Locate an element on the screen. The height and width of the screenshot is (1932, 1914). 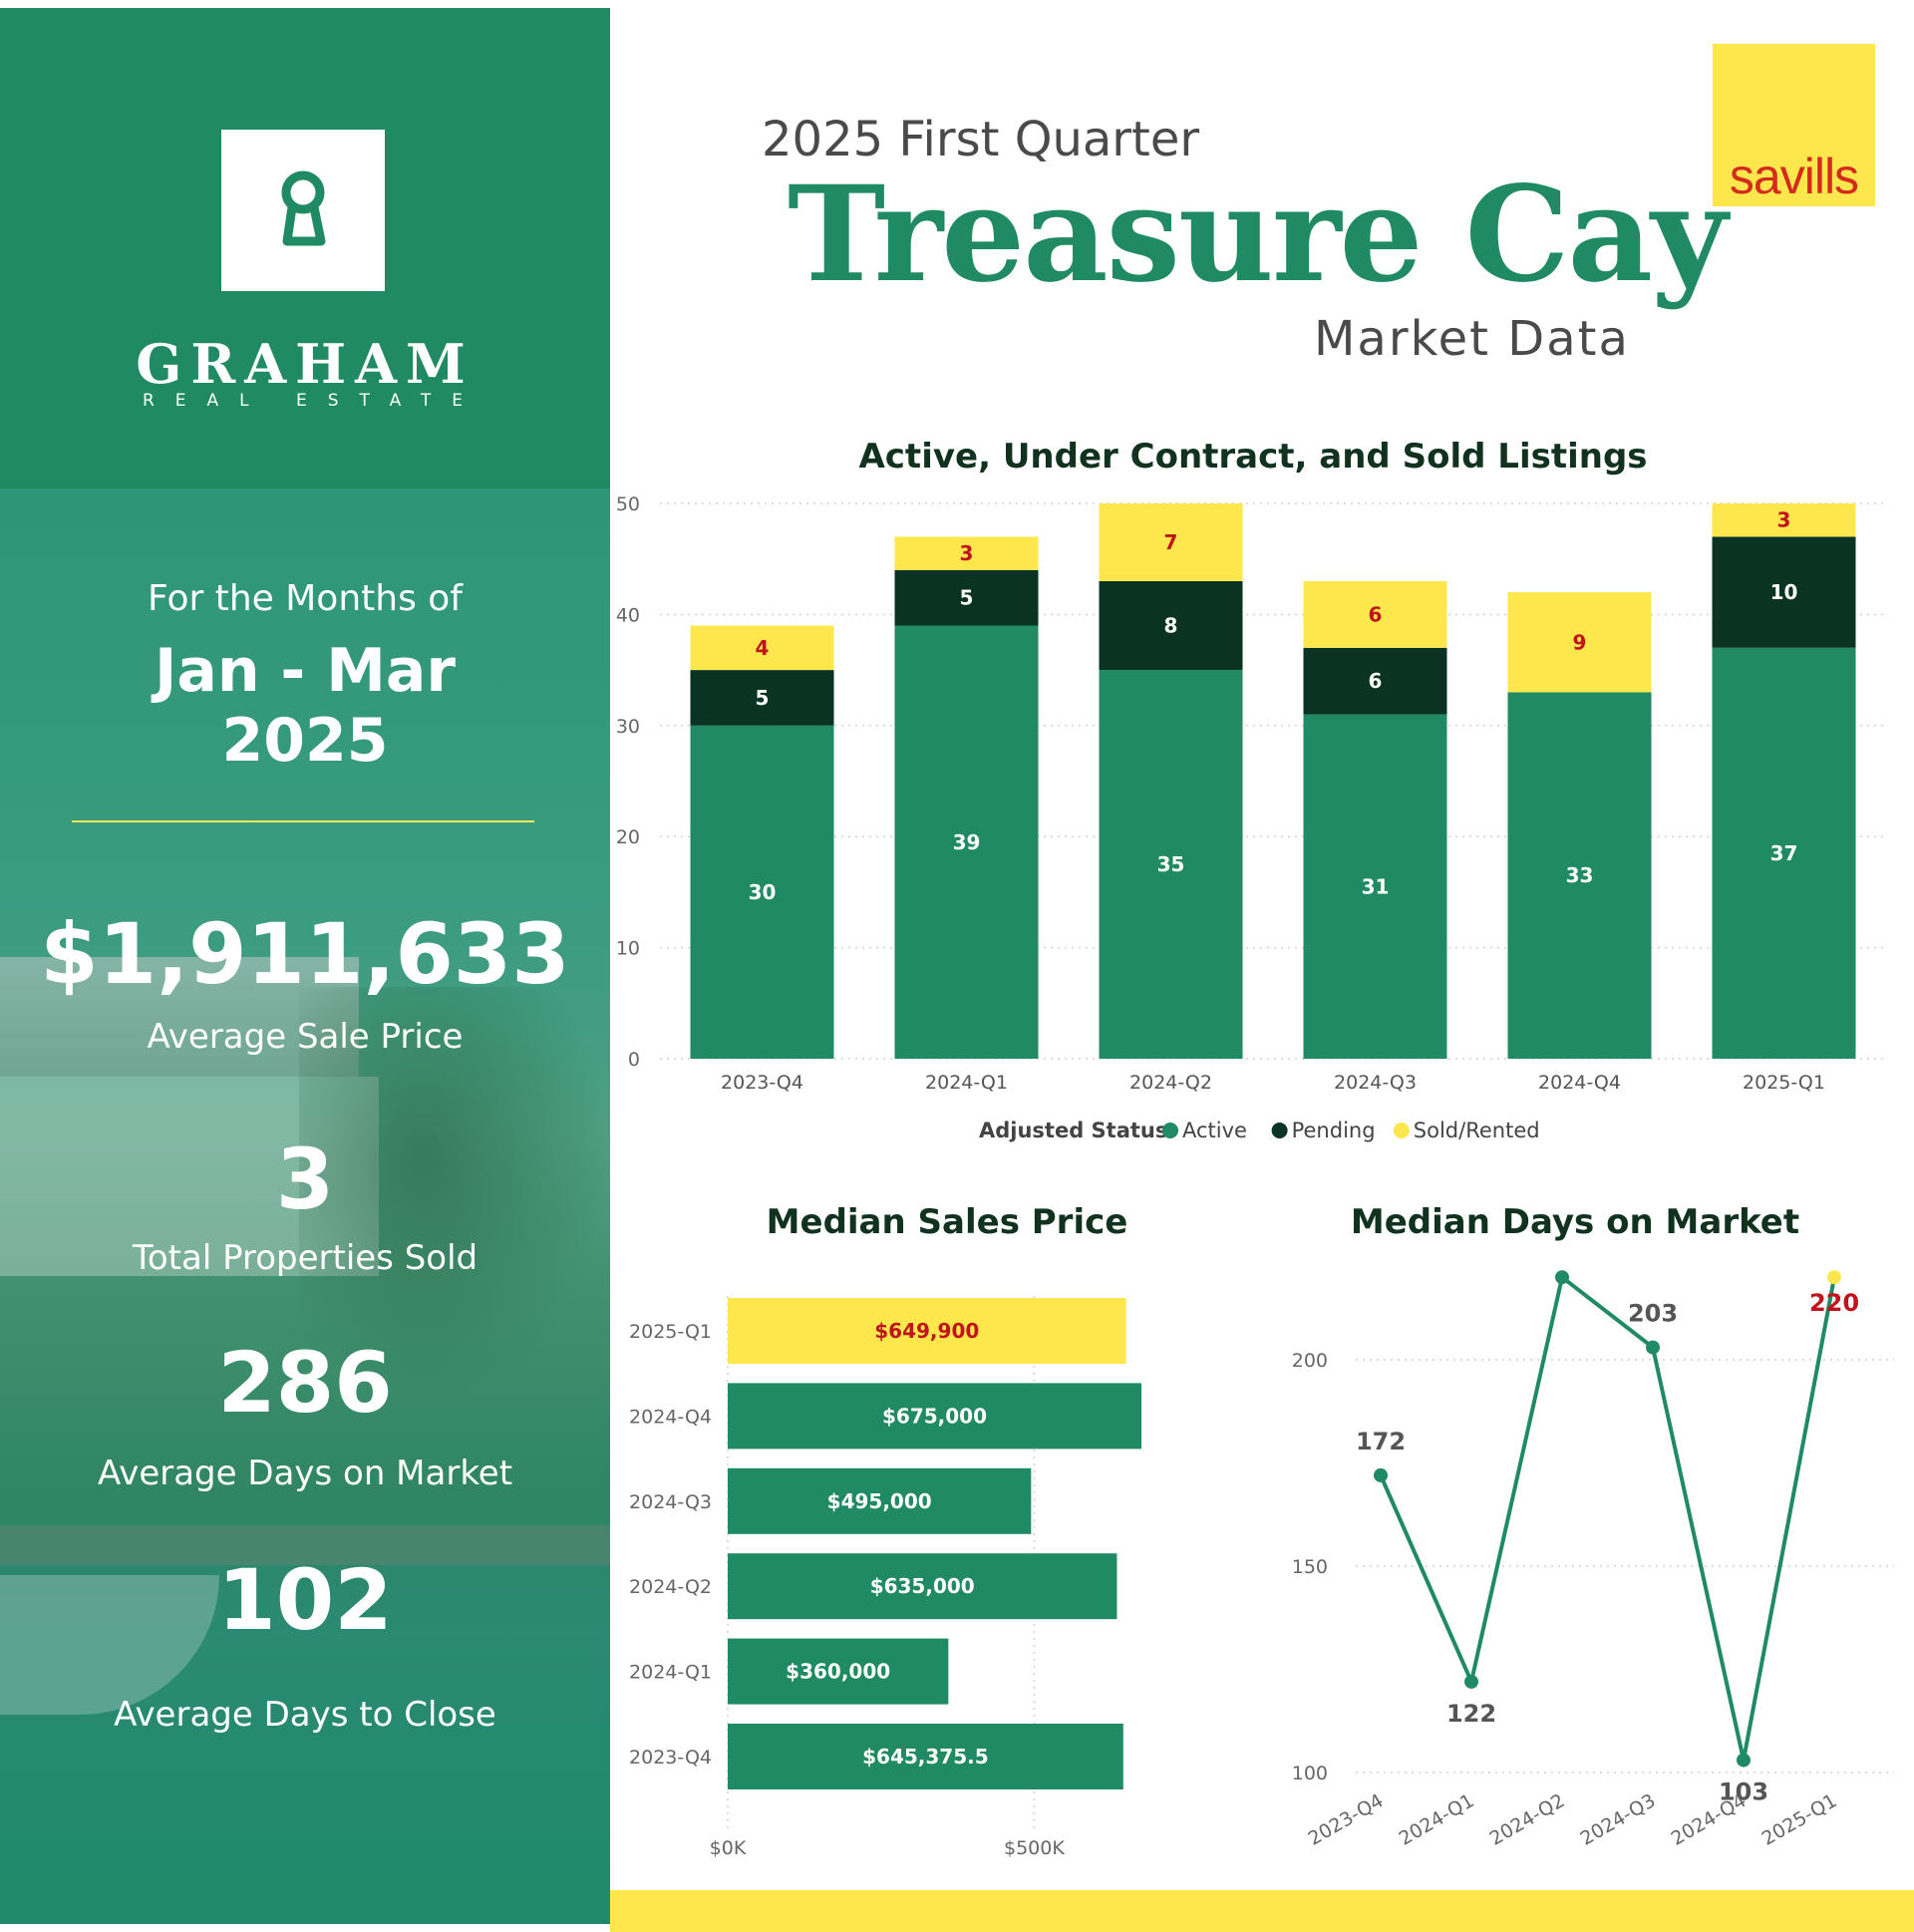
avg-sale-price-value: $1,911,633 is located at coordinates (305, 954).